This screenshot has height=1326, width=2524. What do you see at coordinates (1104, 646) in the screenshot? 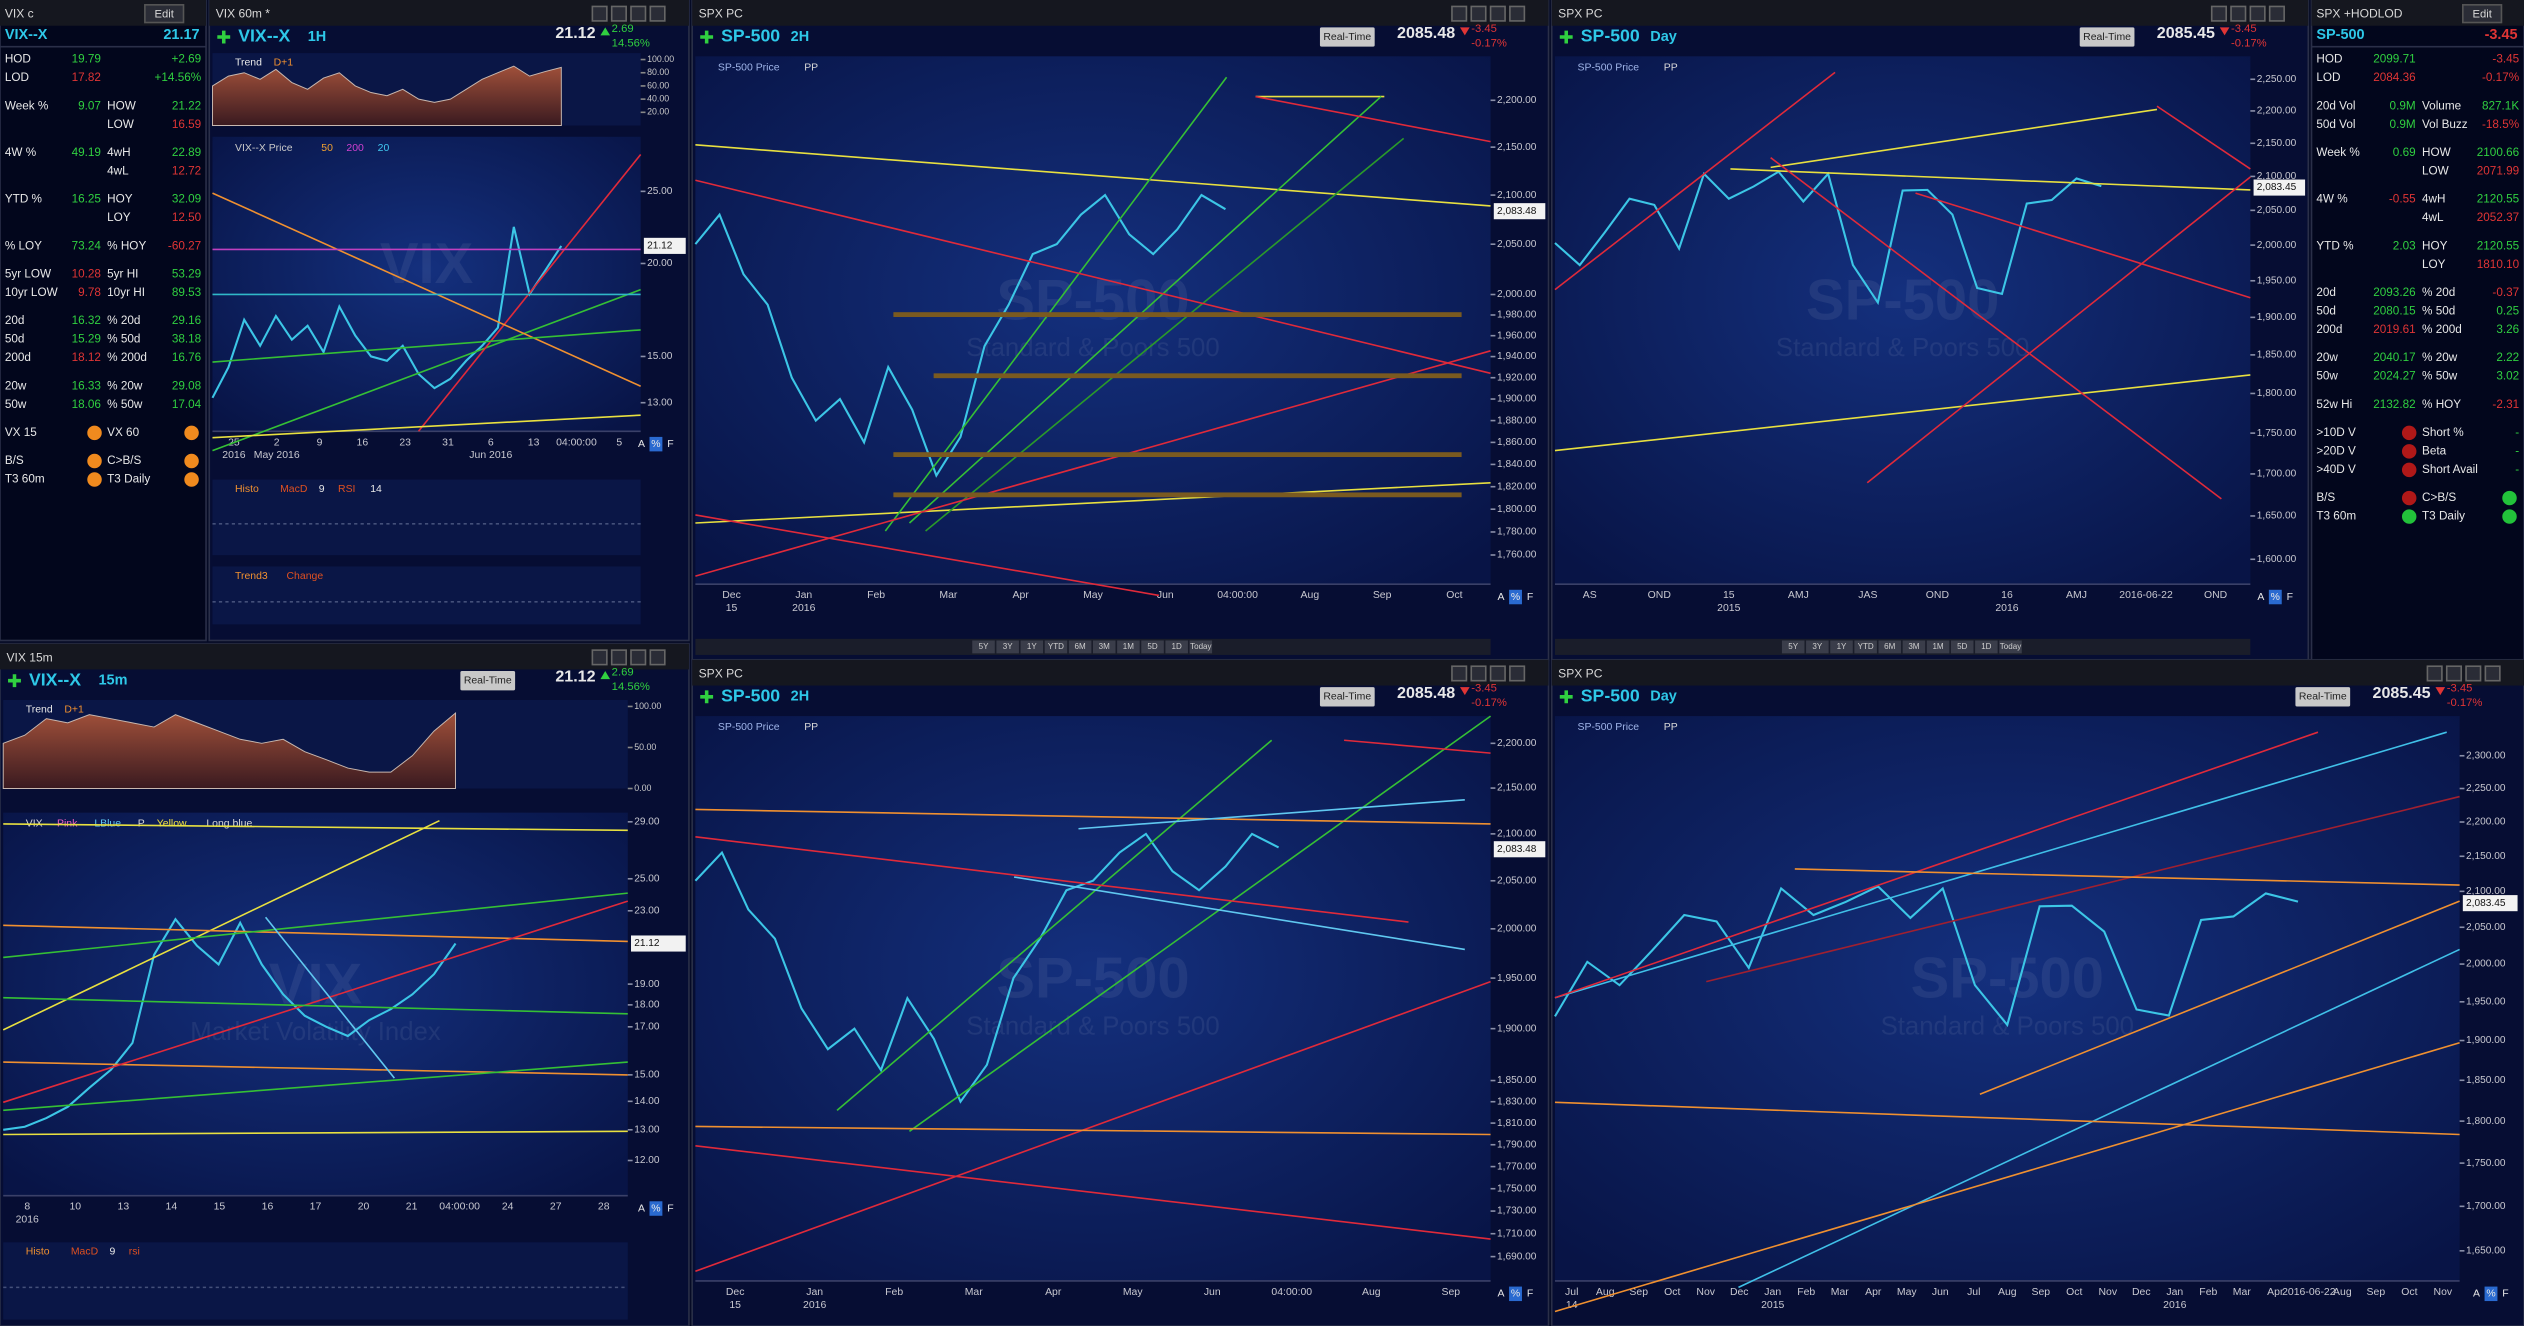
I see `range-label: 3M` at bounding box center [1104, 646].